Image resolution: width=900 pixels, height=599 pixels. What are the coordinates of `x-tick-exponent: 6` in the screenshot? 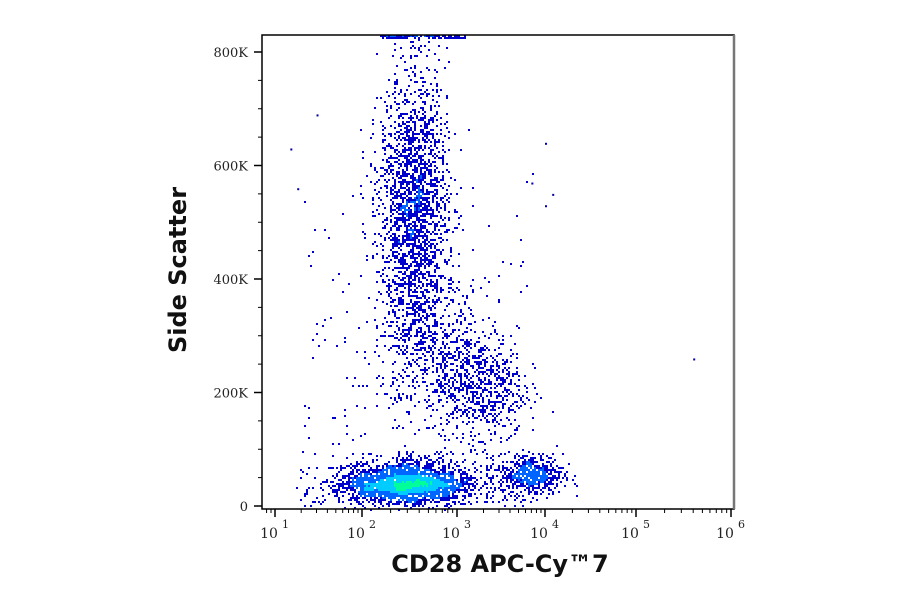 It's located at (741, 524).